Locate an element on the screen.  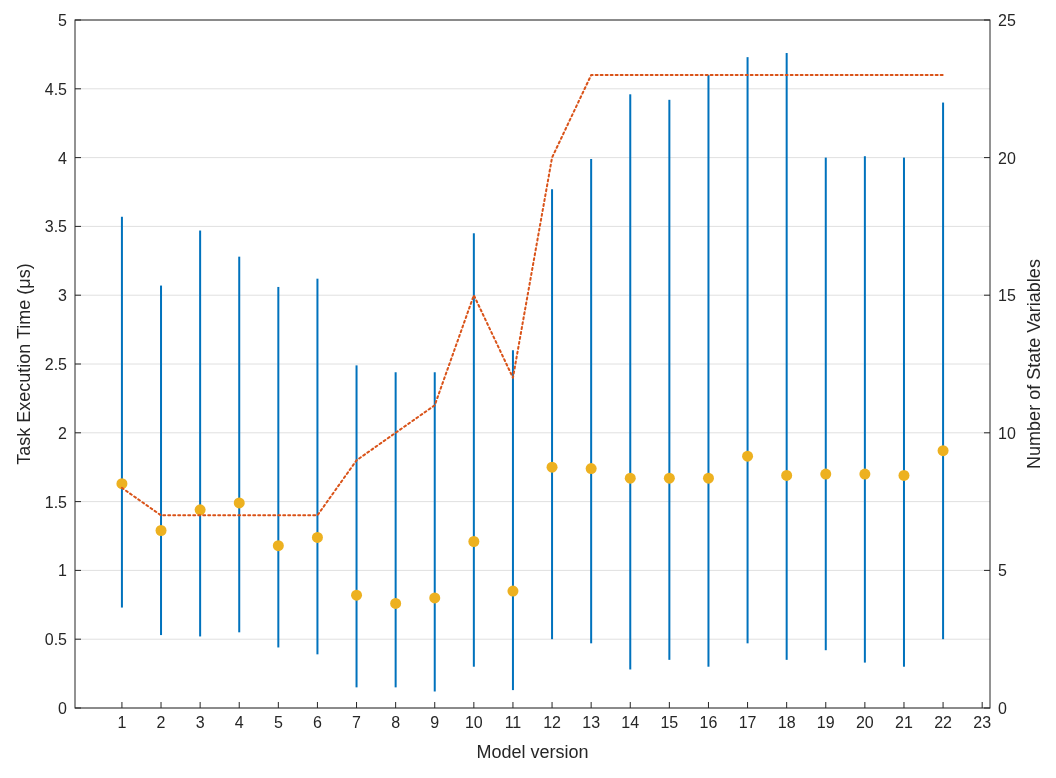
y2-tick-label: 15 is located at coordinates (1007, 296).